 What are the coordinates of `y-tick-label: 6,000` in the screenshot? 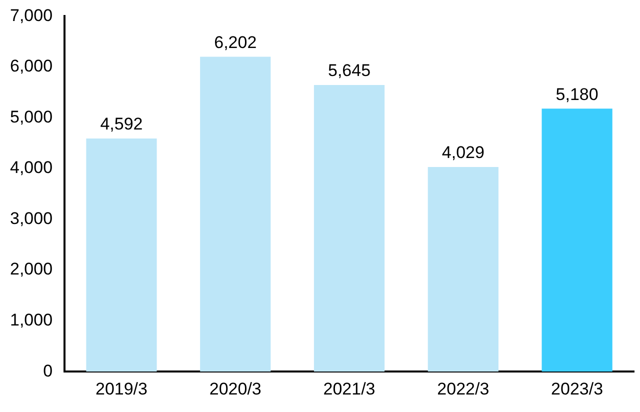 It's located at (31, 66).